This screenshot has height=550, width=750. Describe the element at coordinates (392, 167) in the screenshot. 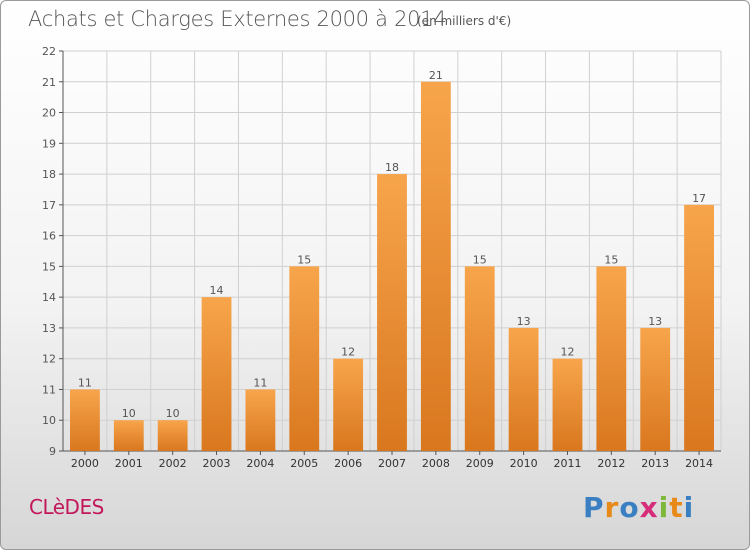

I see `data-label: 18` at that location.